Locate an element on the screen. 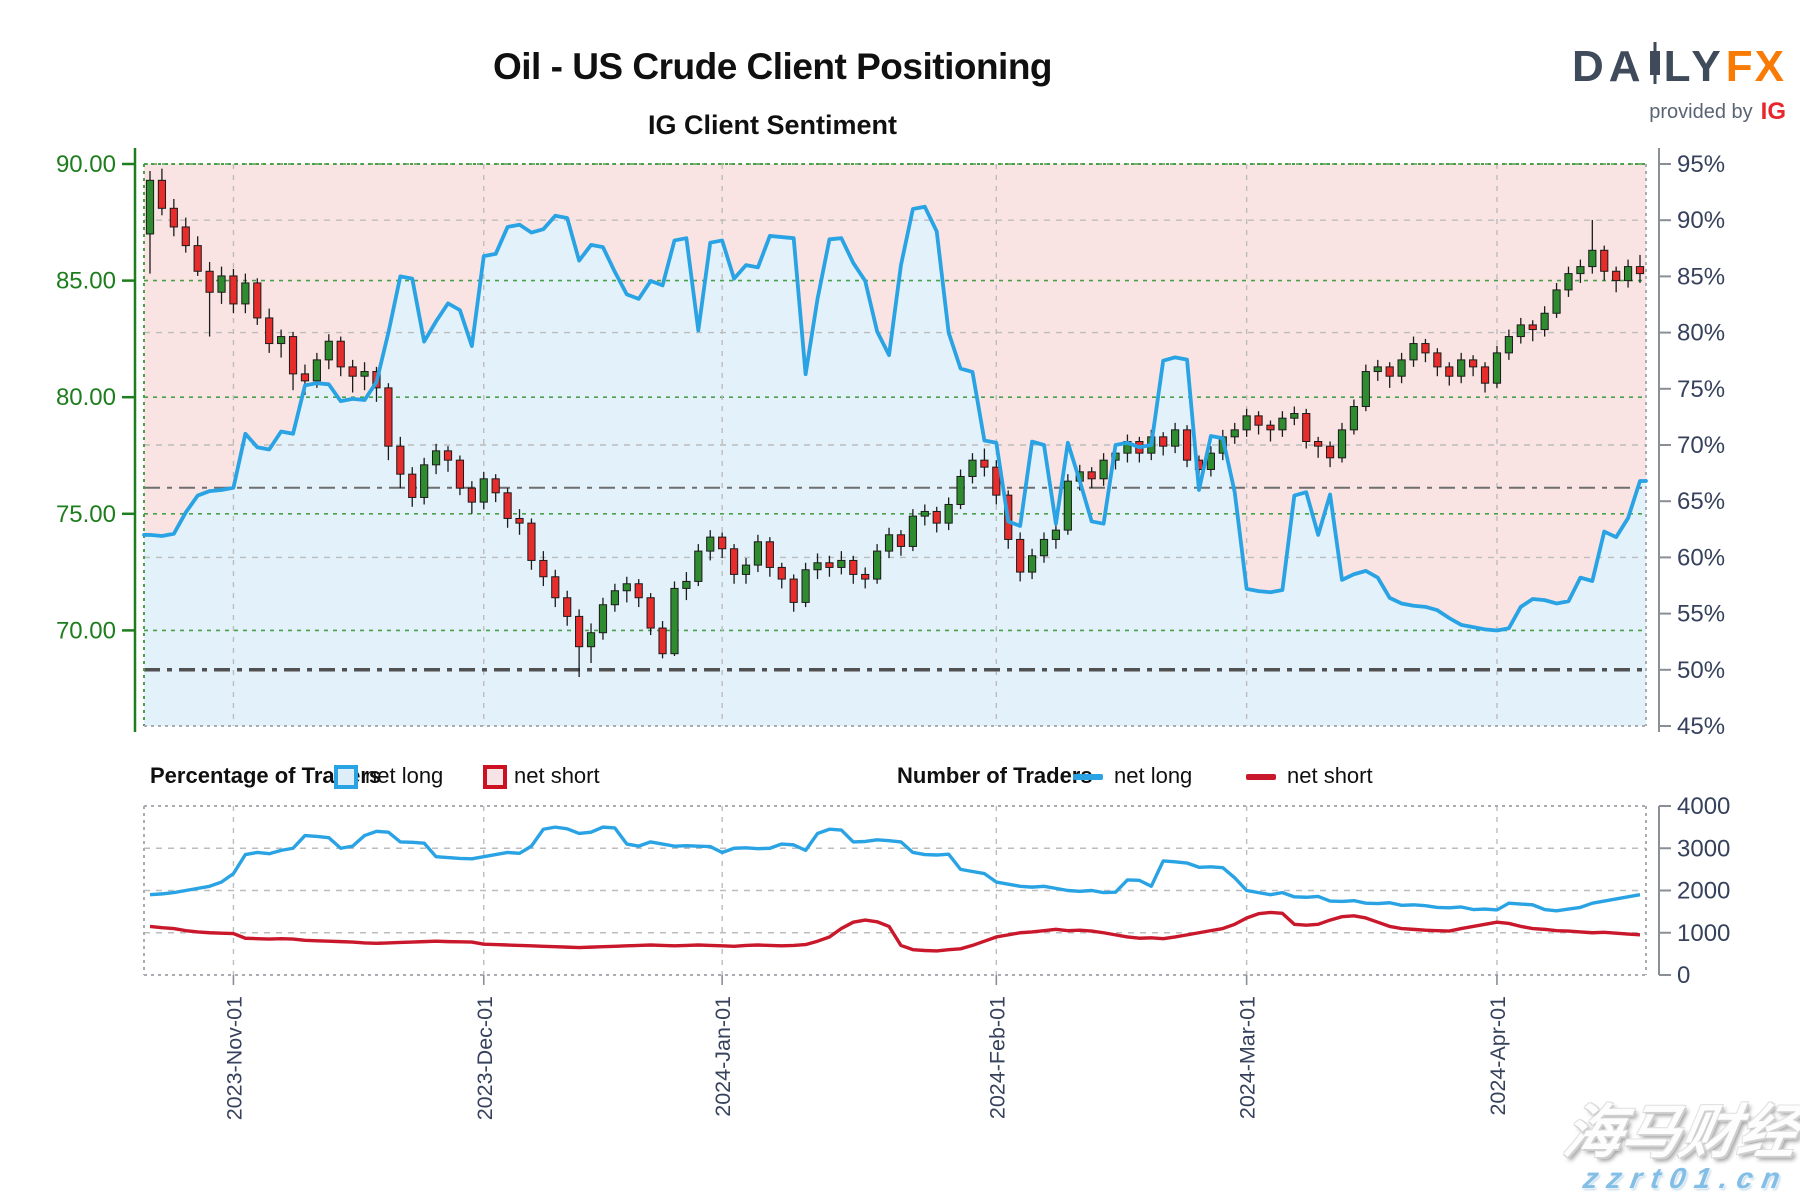 Image resolution: width=1800 pixels, height=1200 pixels. svg-text: 70.00 is located at coordinates (86, 630).